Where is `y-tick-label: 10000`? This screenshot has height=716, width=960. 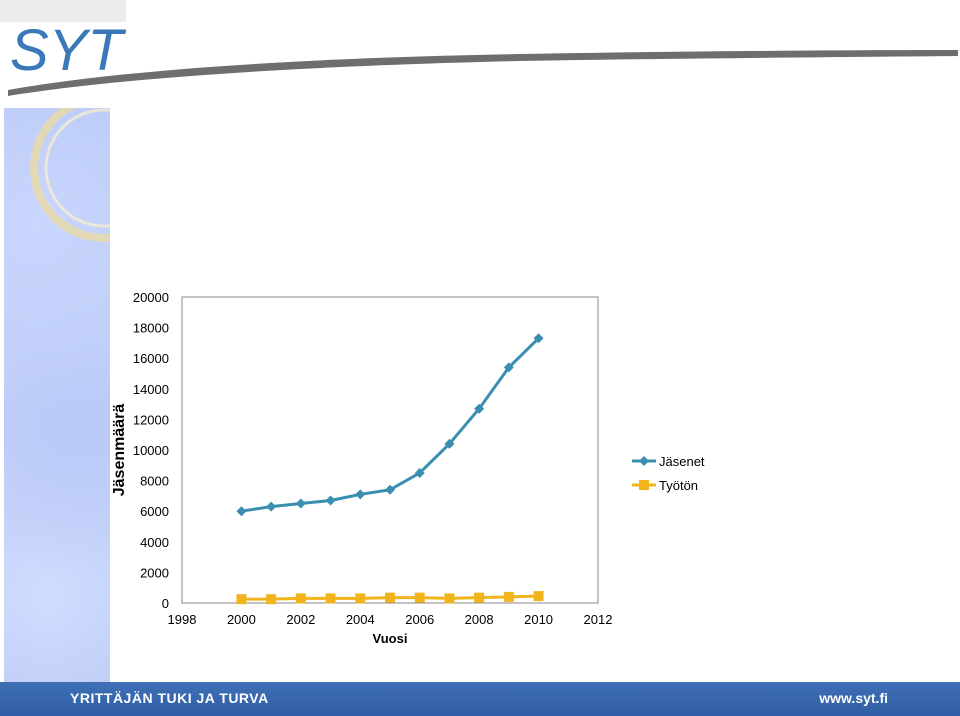
y-tick-label: 10000 is located at coordinates (151, 450).